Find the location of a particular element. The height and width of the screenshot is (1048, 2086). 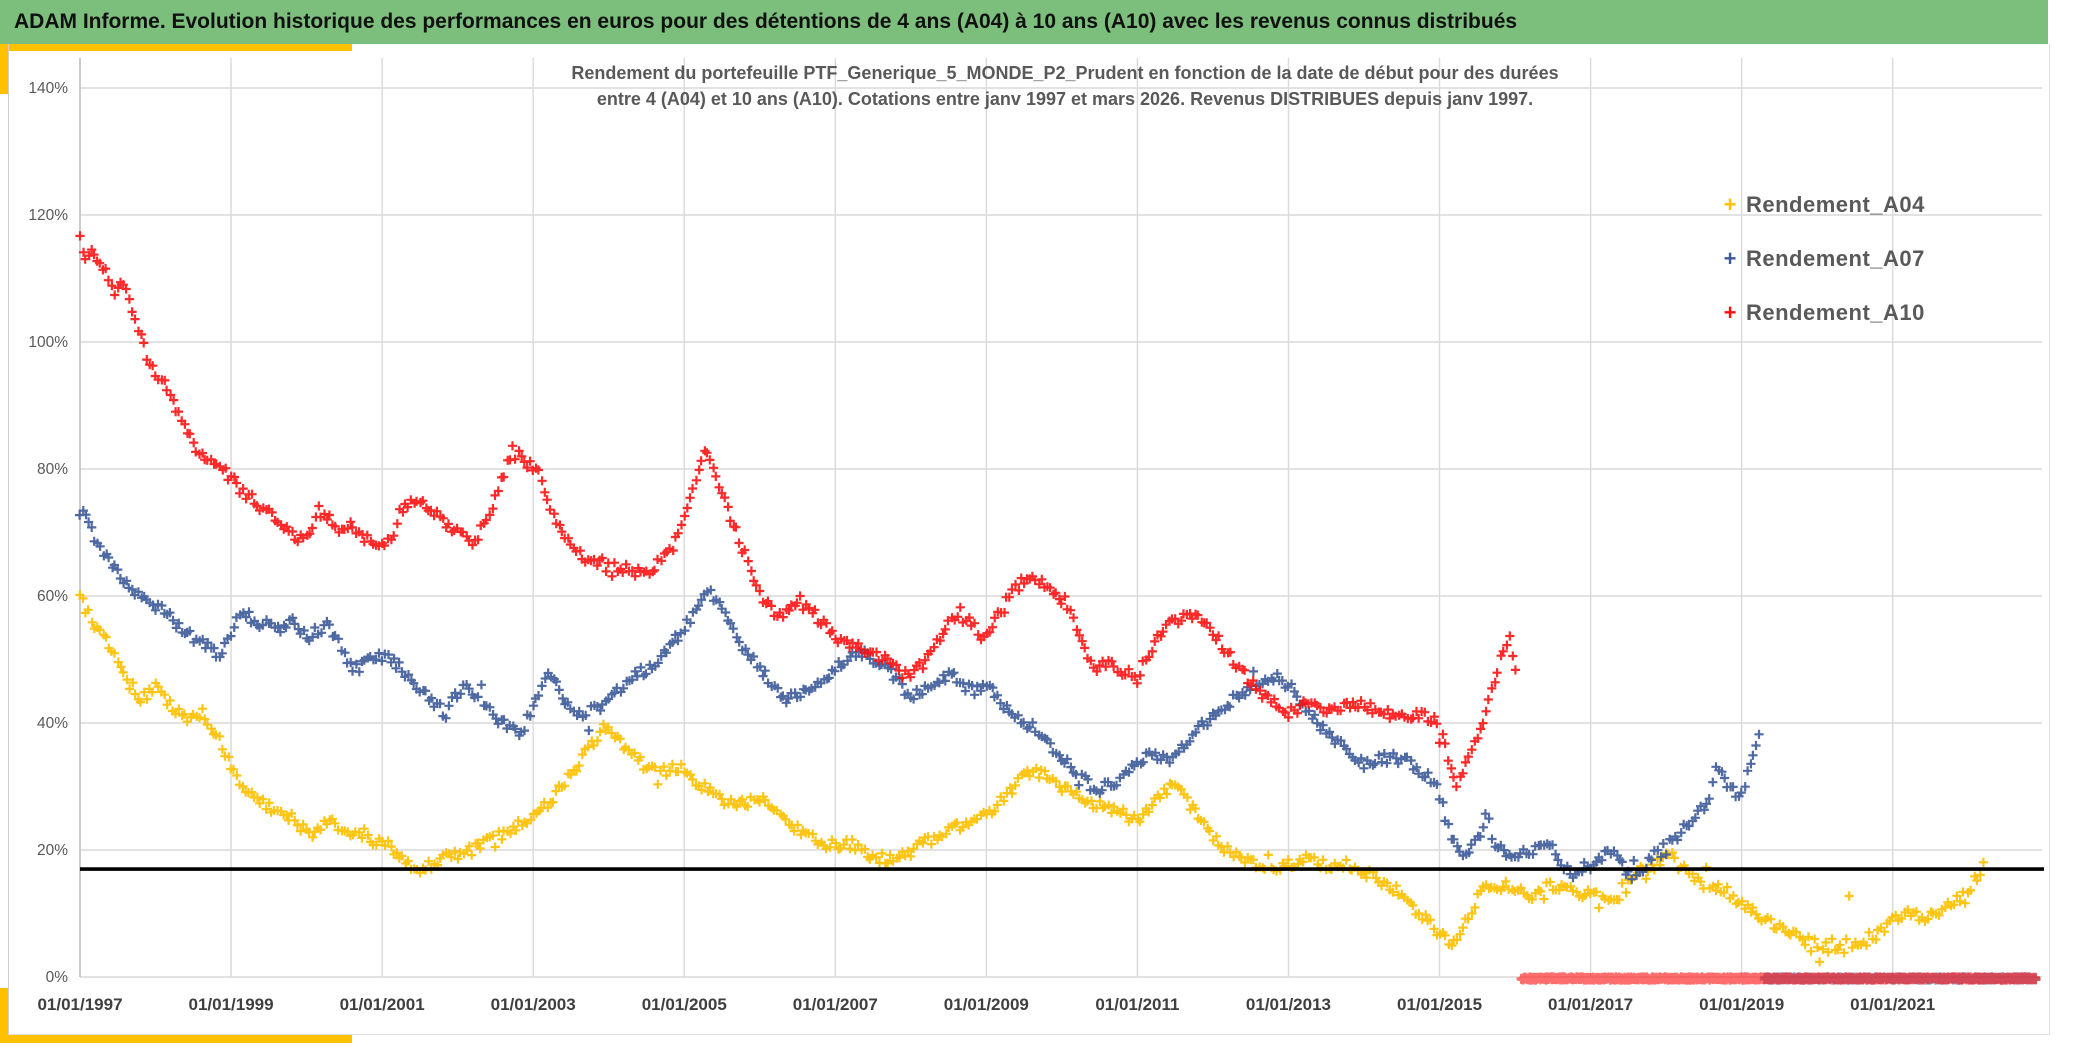

legend-item-a07: + Rendement_A07 is located at coordinates (1819, 259).